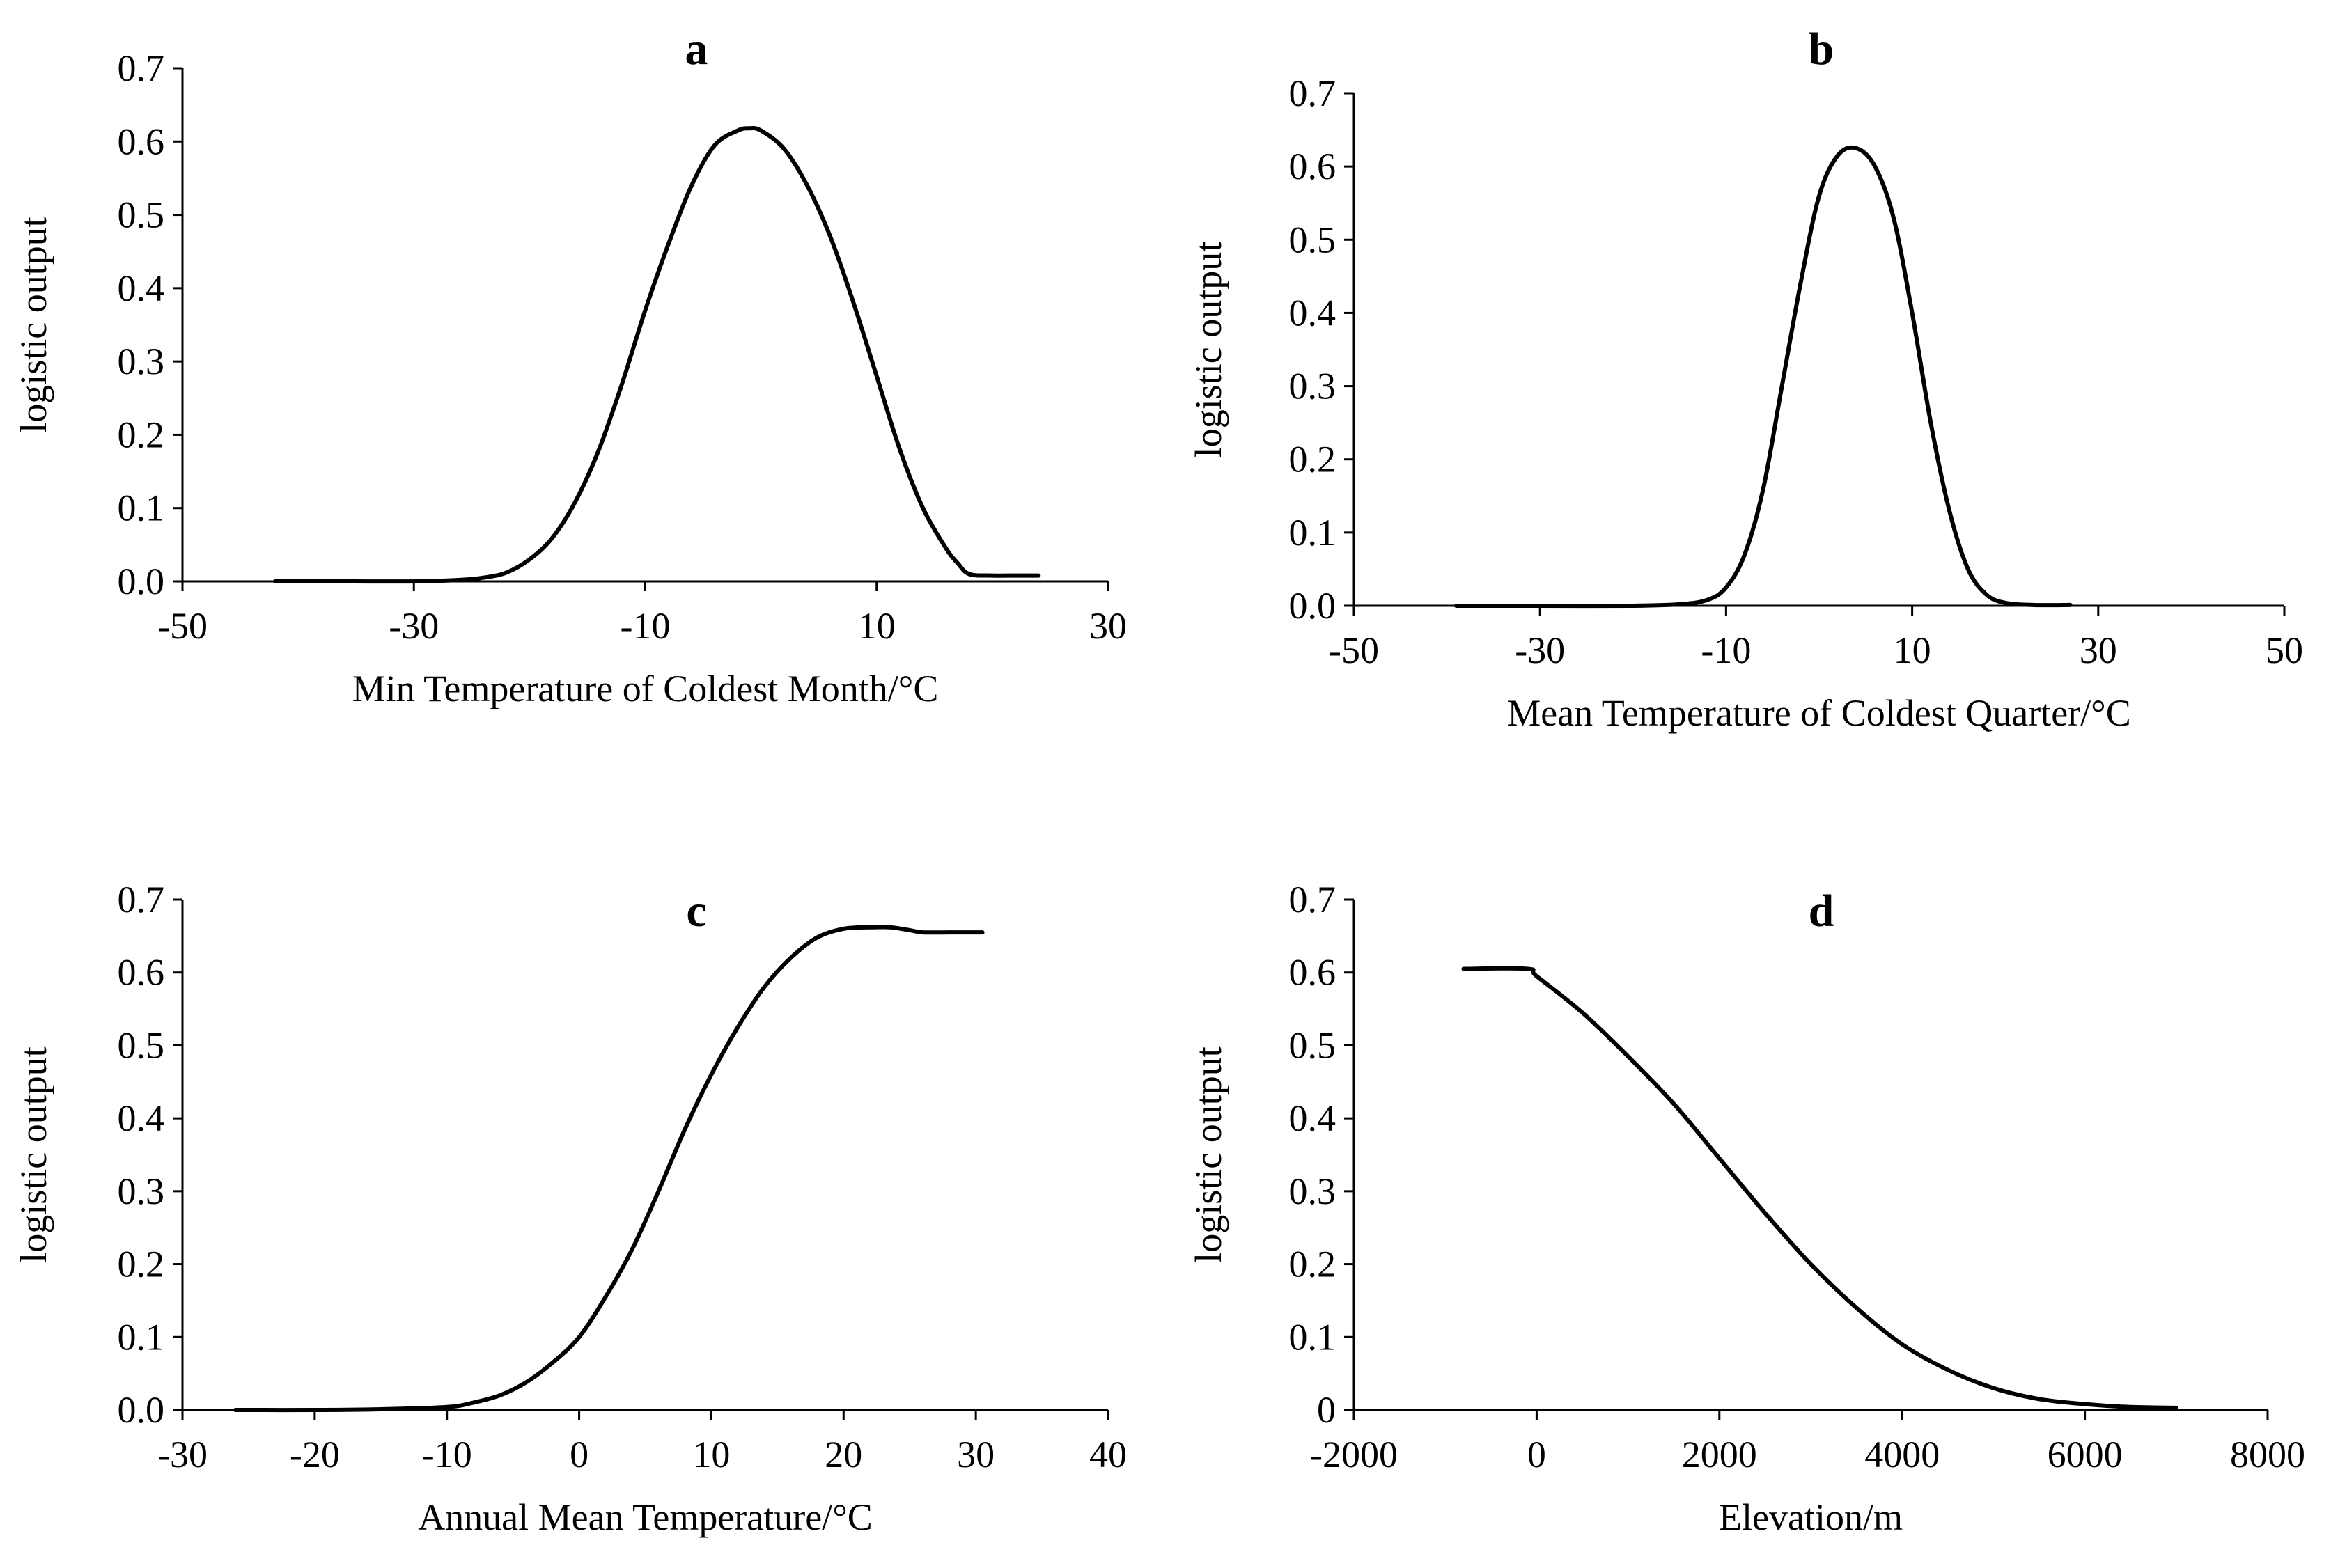 The height and width of the screenshot is (1568, 2331). I want to click on x-tick-label: 6000, so click(2085, 1454).